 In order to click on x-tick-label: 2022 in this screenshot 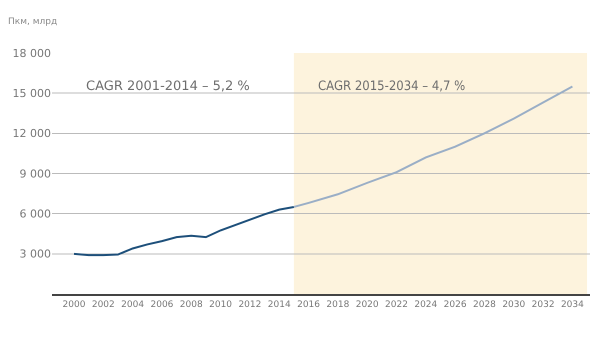, I will do `click(396, 305)`.